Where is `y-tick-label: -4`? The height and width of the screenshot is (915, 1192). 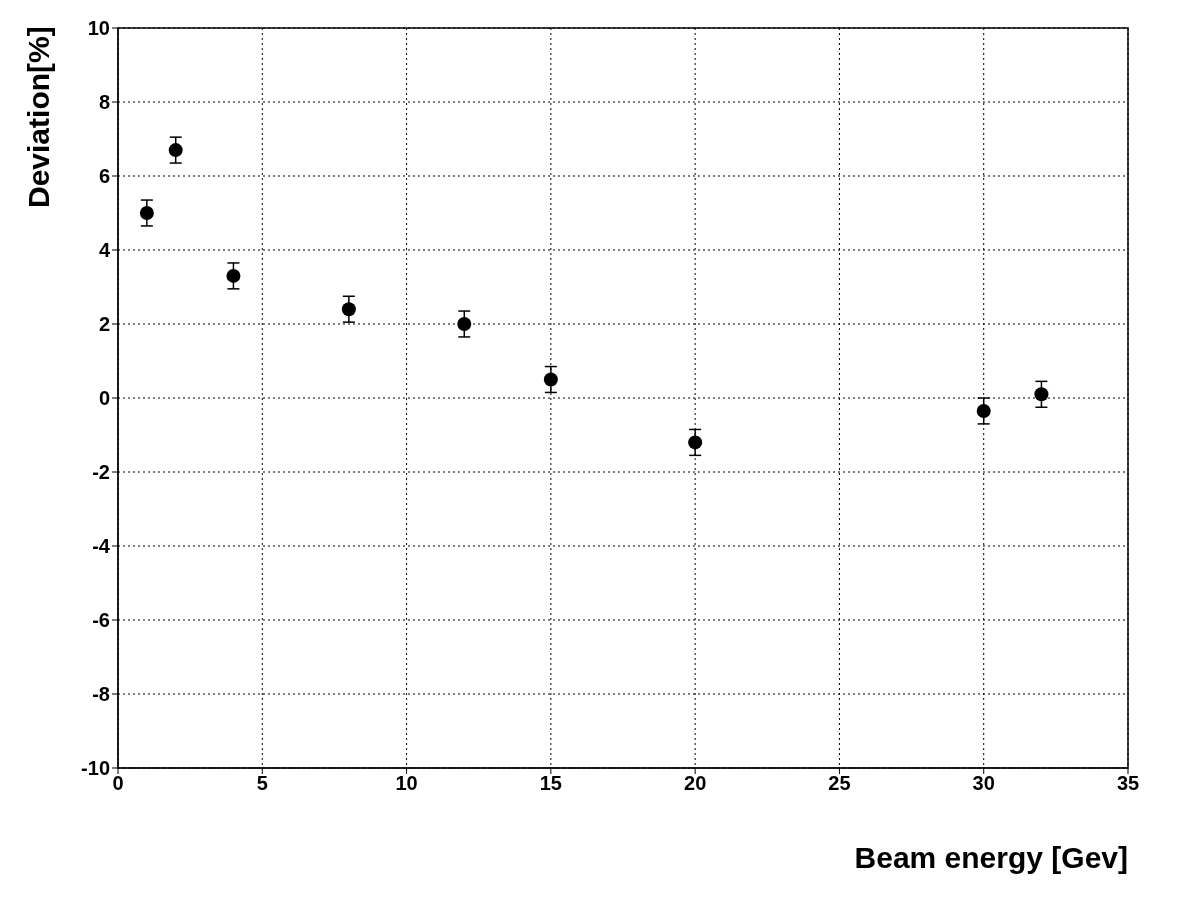 y-tick-label: -4 is located at coordinates (101, 546).